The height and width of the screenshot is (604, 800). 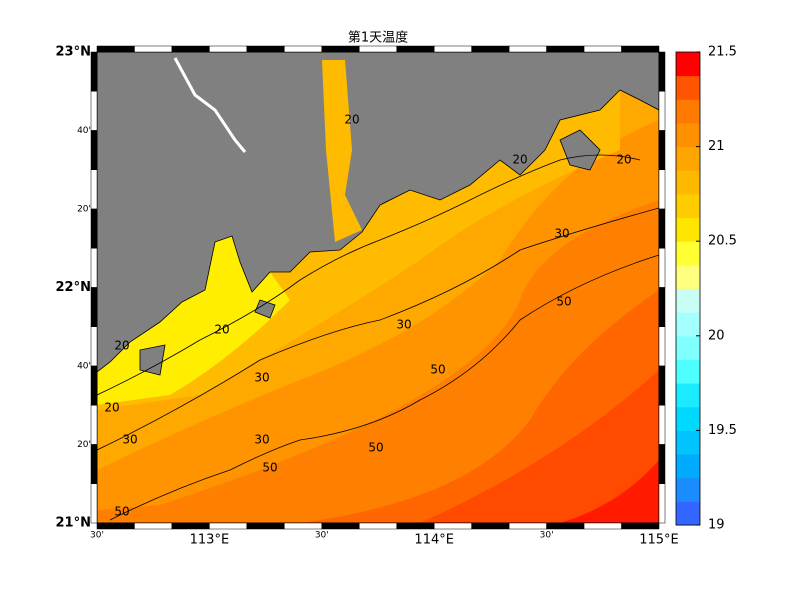 What do you see at coordinates (434, 540) in the screenshot?
I see `lon-label: 114°E` at bounding box center [434, 540].